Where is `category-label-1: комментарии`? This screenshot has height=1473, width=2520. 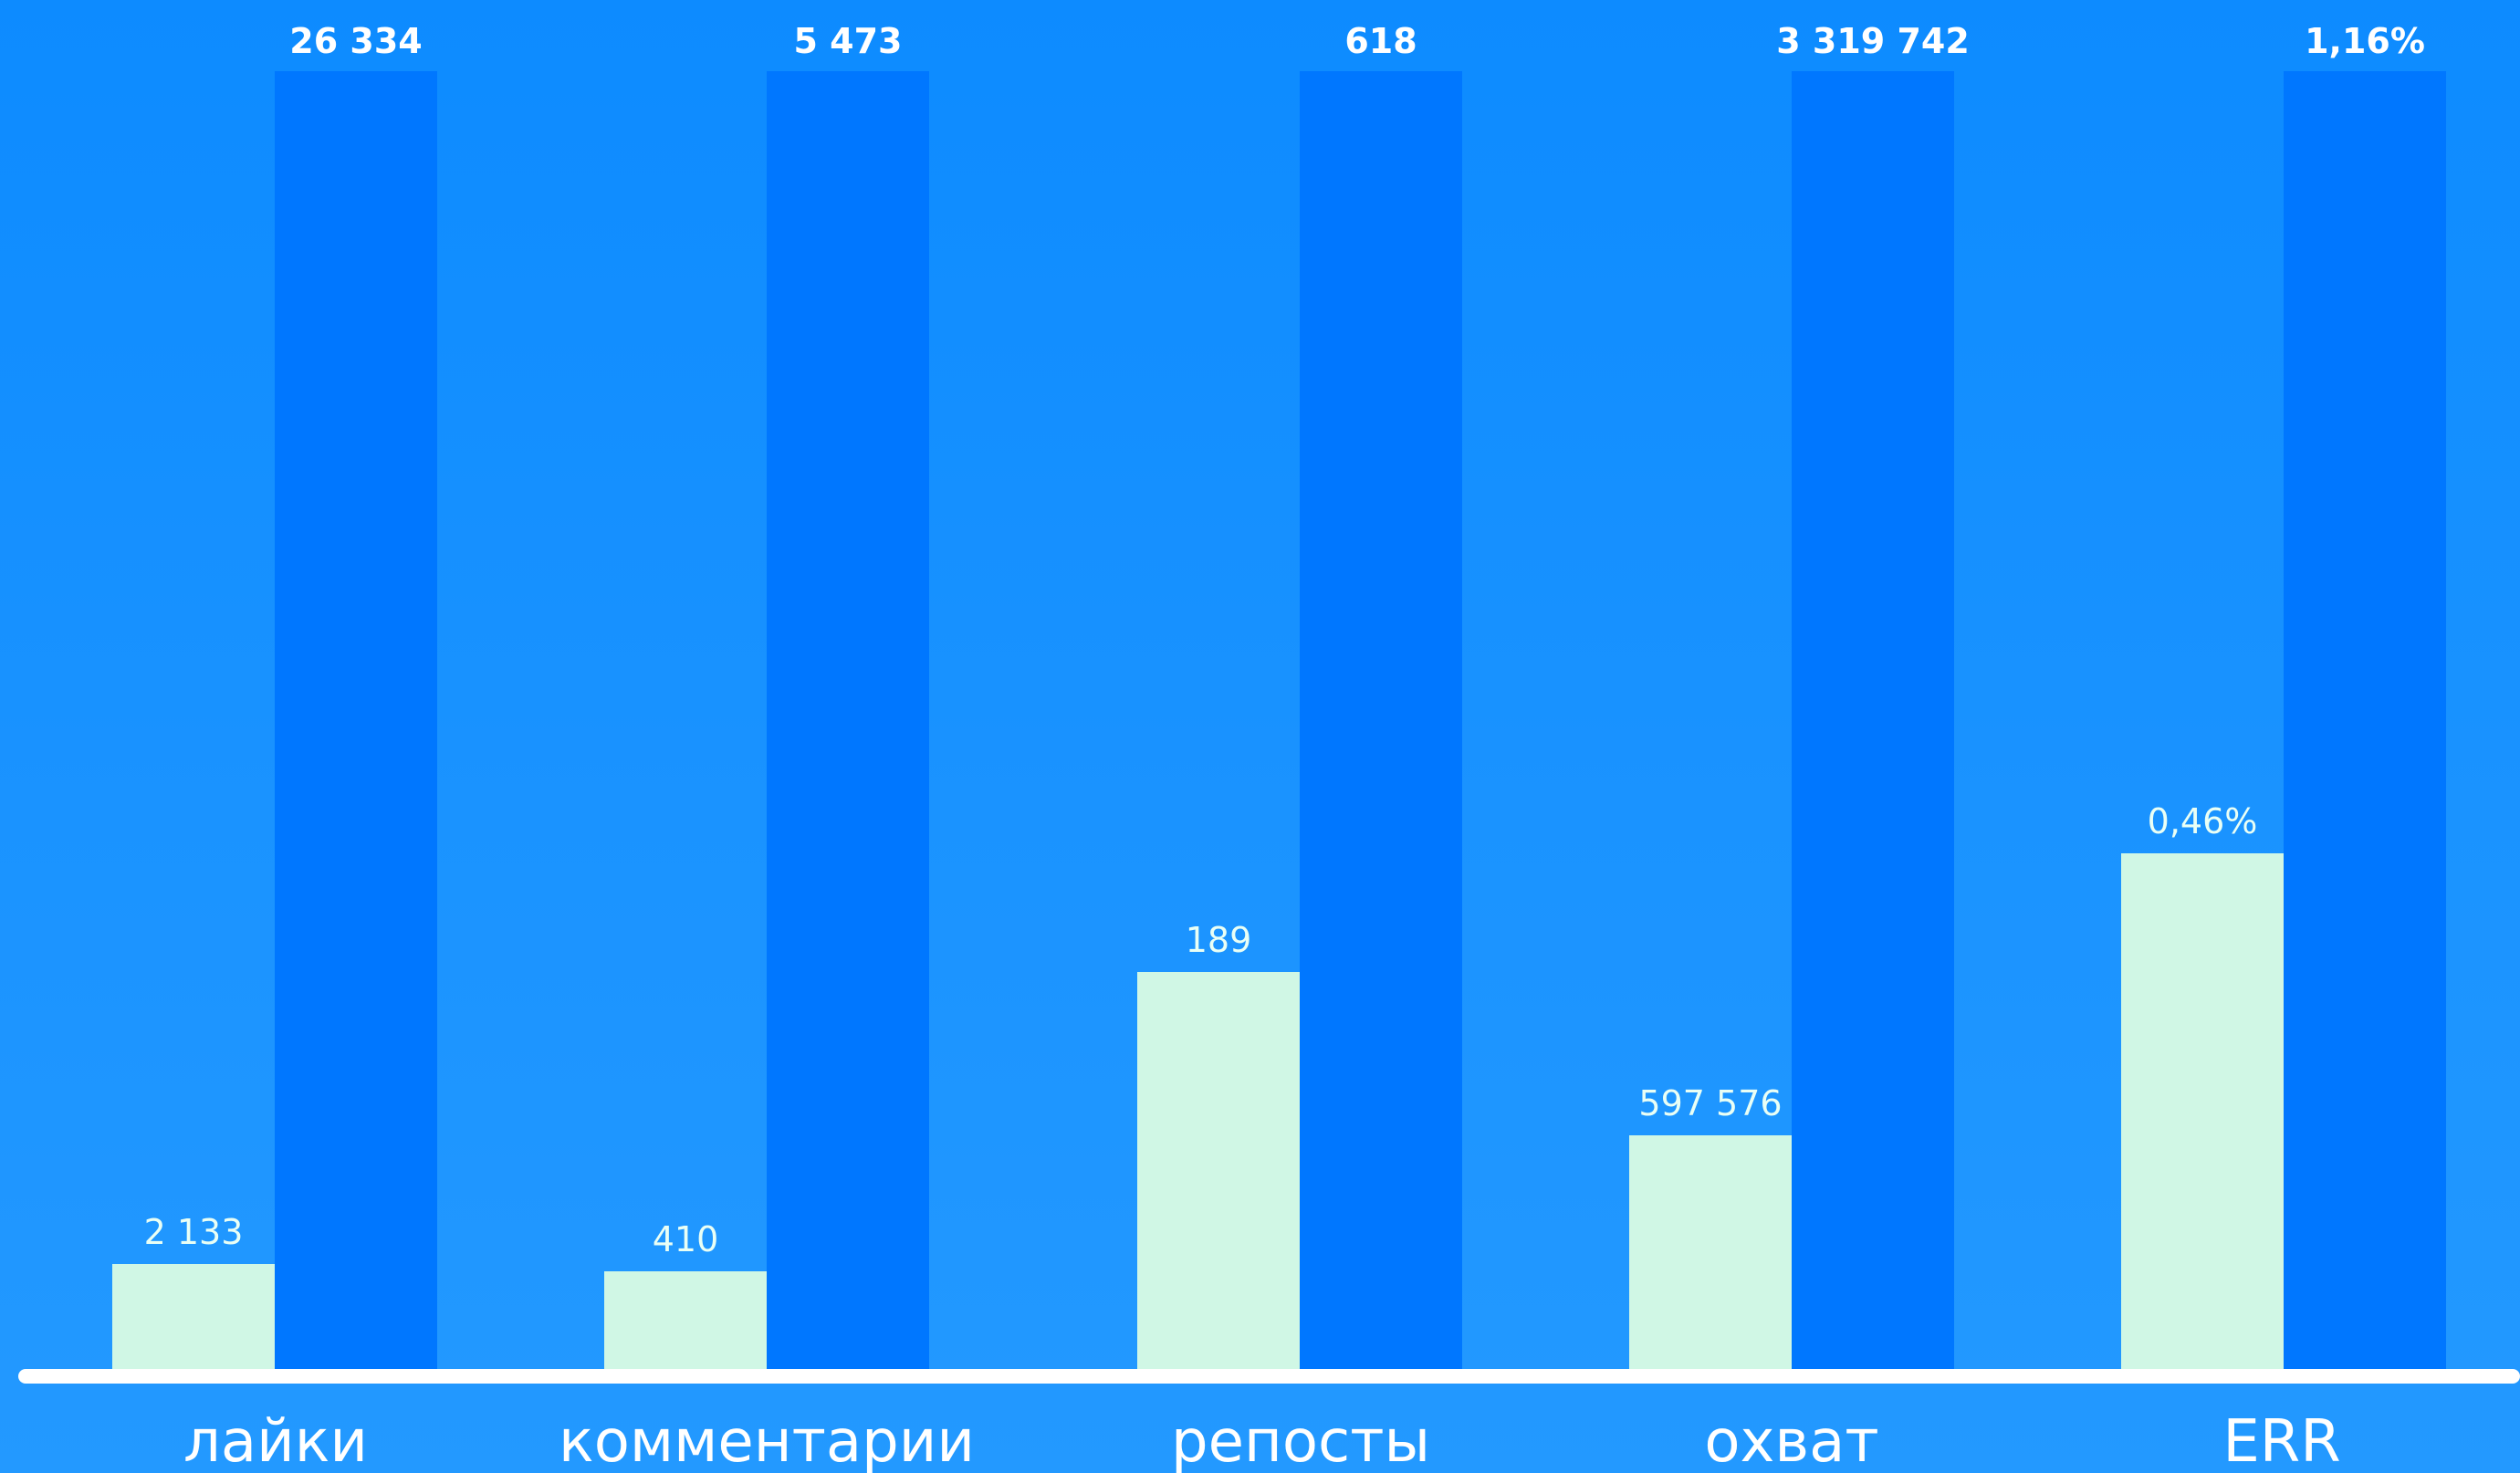
category-label-1: комментарии is located at coordinates (767, 1441).